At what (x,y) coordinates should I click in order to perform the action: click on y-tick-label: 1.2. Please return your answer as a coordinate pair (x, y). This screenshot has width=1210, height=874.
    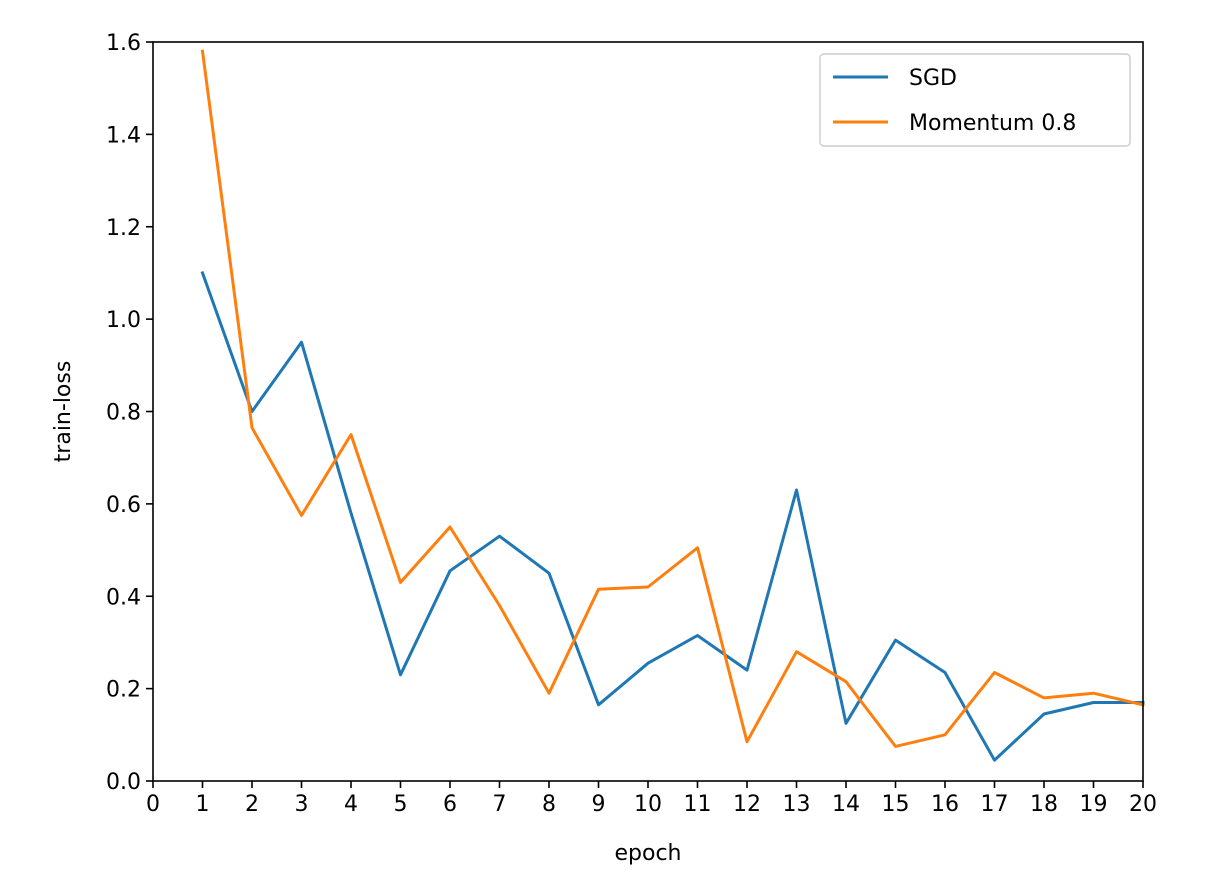
    Looking at the image, I should click on (123, 228).